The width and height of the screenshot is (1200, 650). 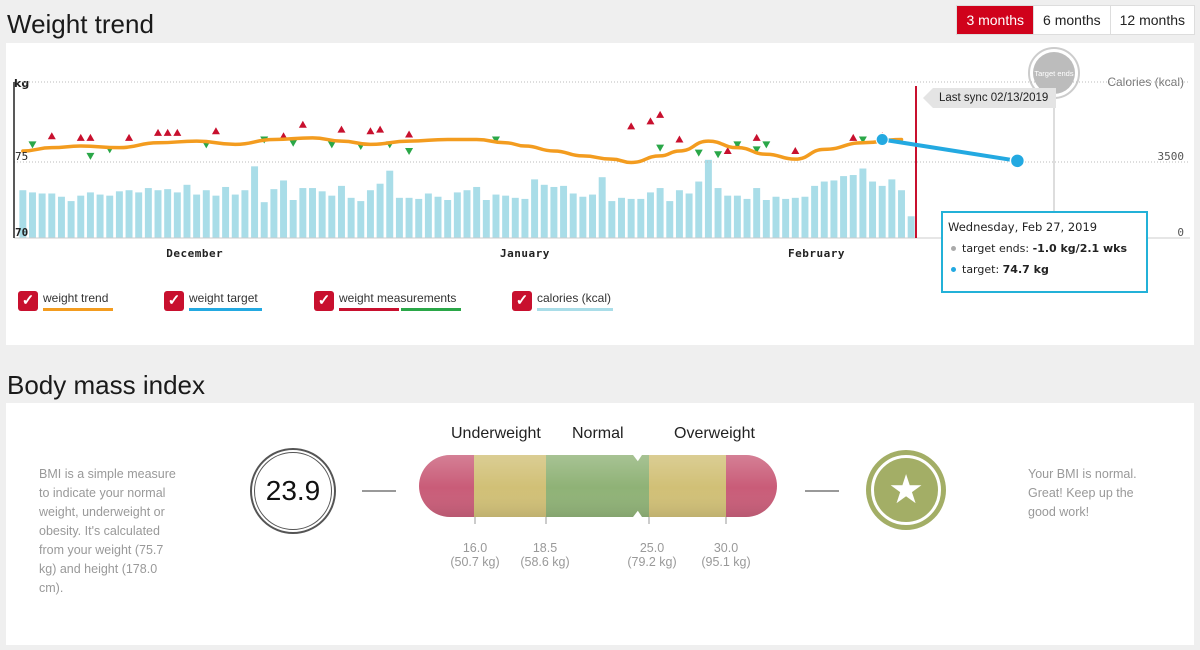 I want to click on tick-bmi-value: 30.0, so click(x=726, y=548).